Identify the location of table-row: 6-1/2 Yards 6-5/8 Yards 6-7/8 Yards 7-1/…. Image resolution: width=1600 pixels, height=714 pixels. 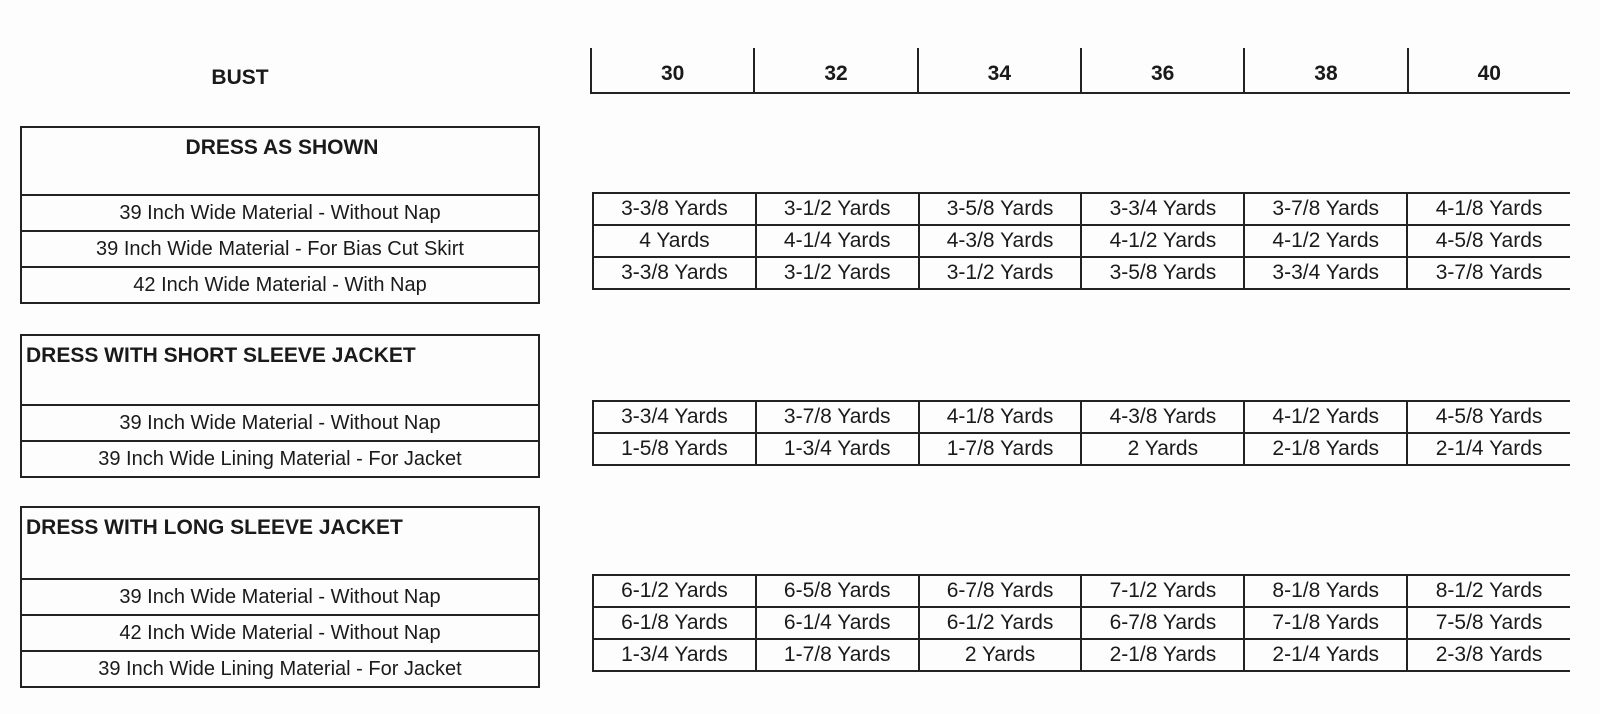
(1081, 591).